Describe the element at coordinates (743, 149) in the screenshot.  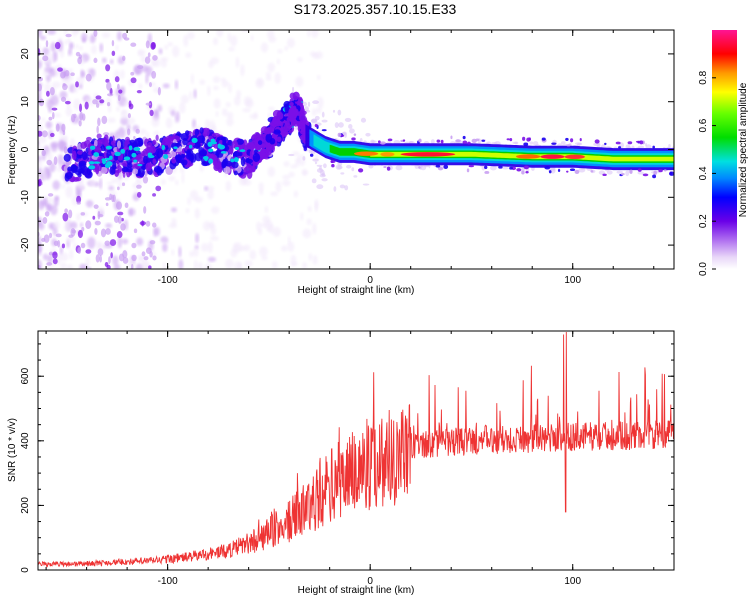
I see `colorbar-label: Normalized spectral amplitude` at that location.